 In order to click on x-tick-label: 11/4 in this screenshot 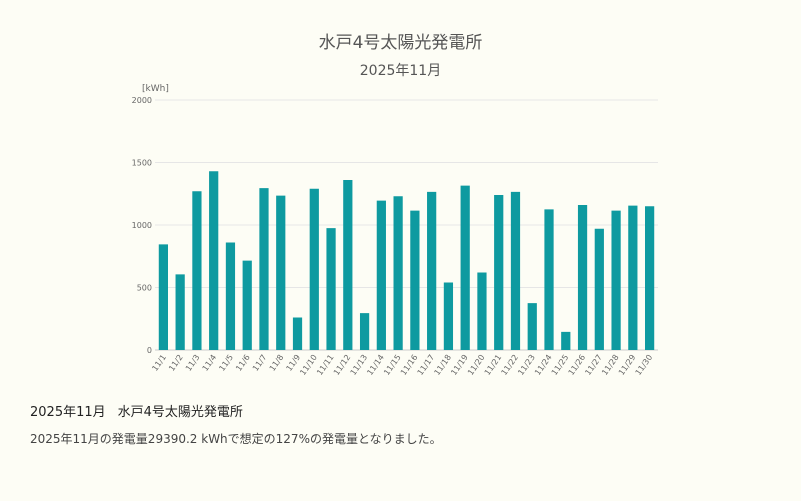, I will do `click(210, 363)`.